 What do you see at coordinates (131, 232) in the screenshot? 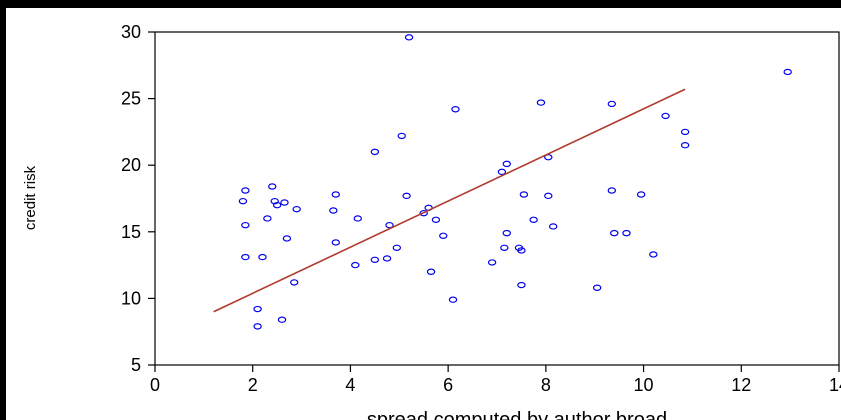
I see `y-tick-label: 15` at bounding box center [131, 232].